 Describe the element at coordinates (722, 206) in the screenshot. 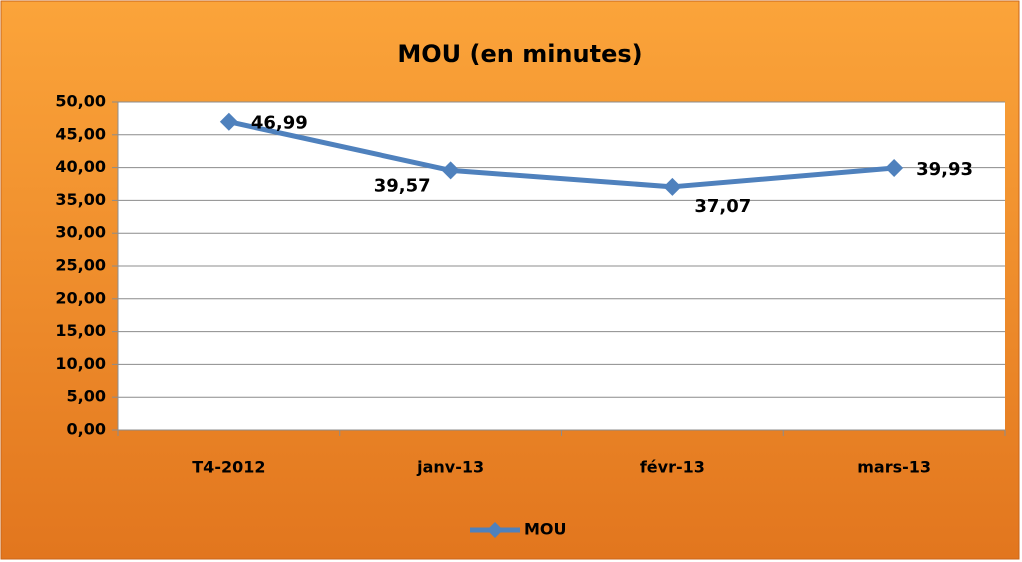

I see `data-label: 37,07` at that location.